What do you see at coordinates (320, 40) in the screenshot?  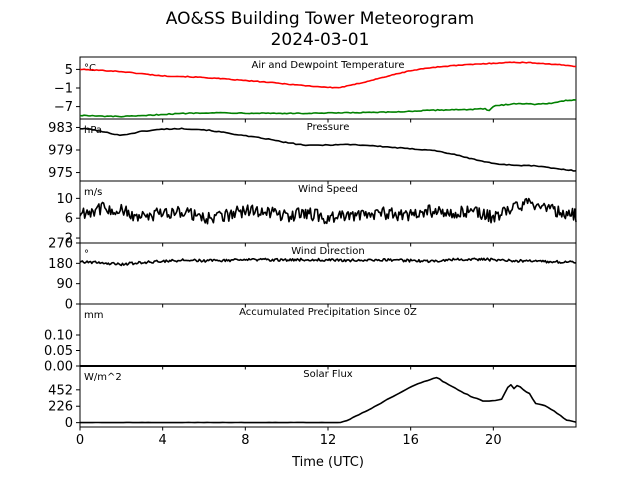 I see `figure-title-line2: 2024-03-01` at bounding box center [320, 40].